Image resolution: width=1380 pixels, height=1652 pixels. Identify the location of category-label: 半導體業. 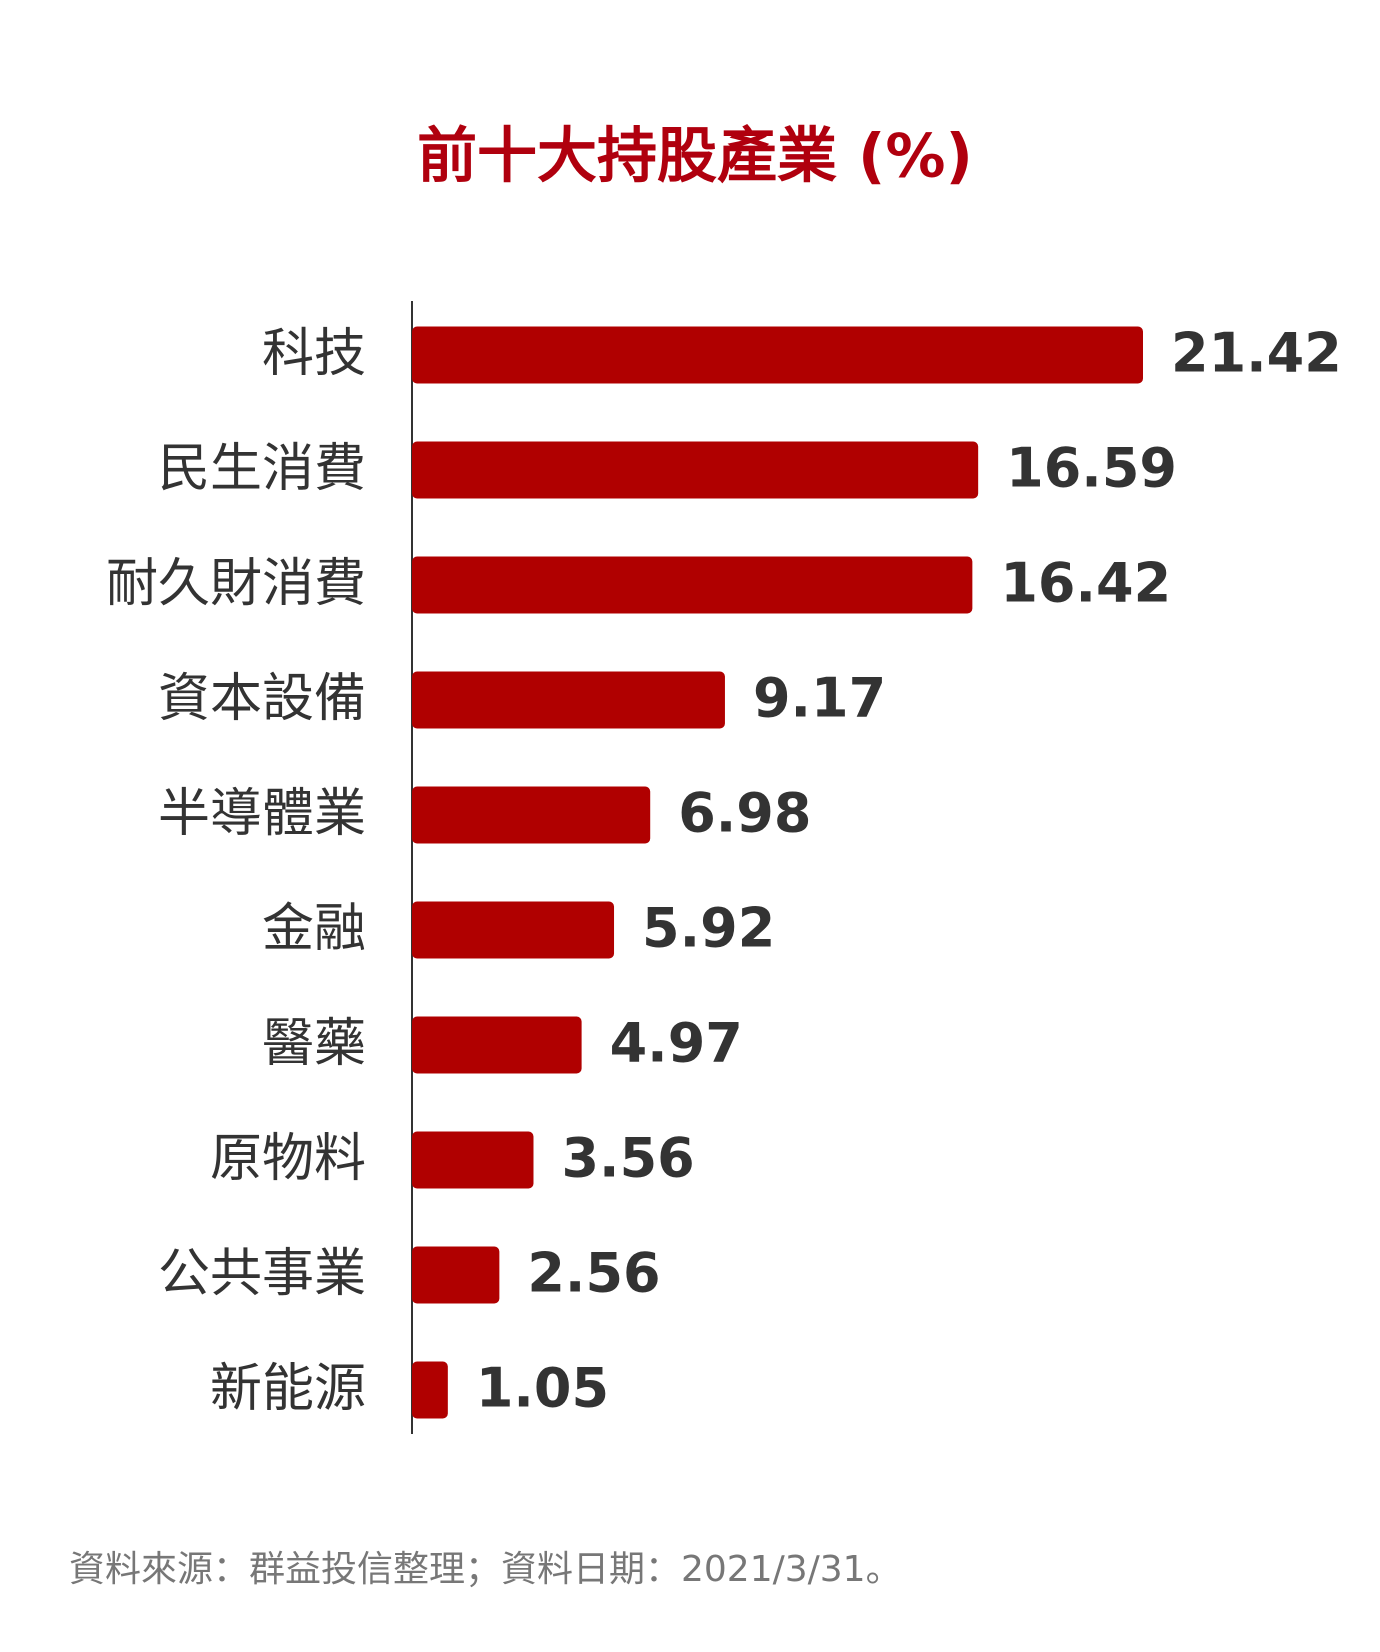
(262, 814).